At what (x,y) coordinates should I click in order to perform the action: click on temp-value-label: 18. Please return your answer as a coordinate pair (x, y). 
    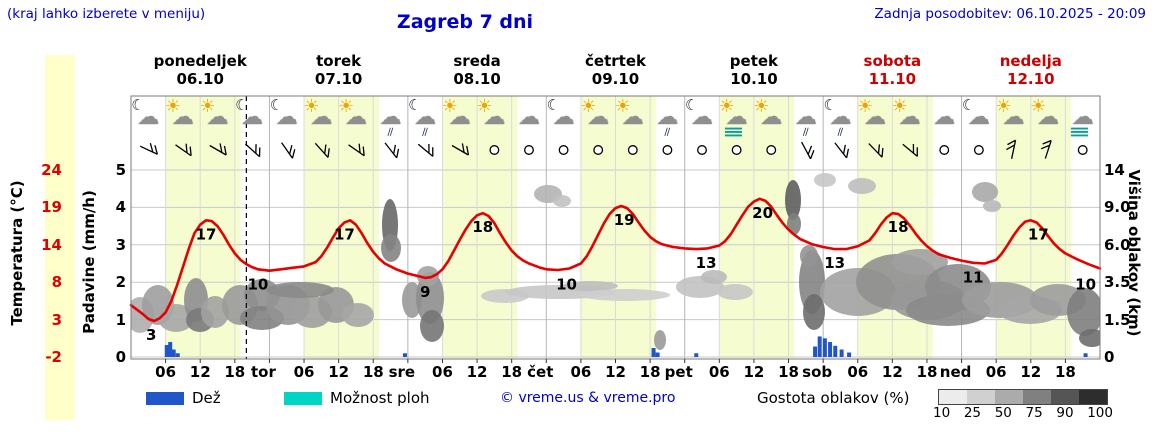
    Looking at the image, I should click on (482, 227).